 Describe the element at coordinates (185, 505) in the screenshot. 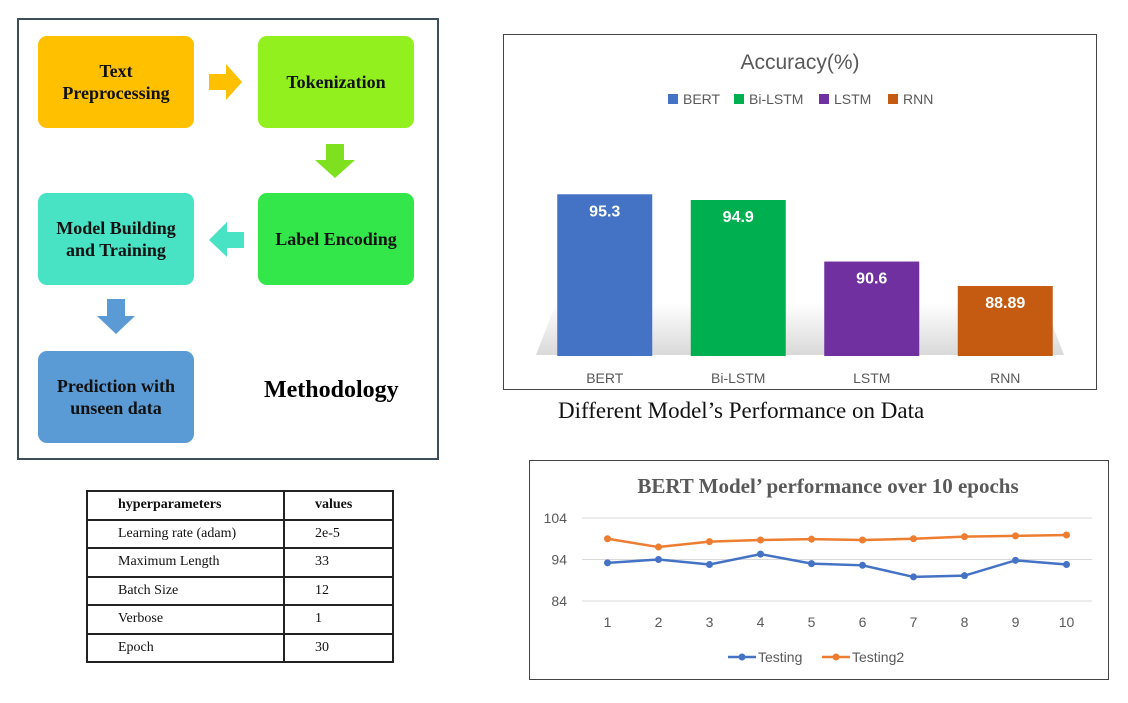

I see `header-hyperparameters: hyperparameters` at that location.